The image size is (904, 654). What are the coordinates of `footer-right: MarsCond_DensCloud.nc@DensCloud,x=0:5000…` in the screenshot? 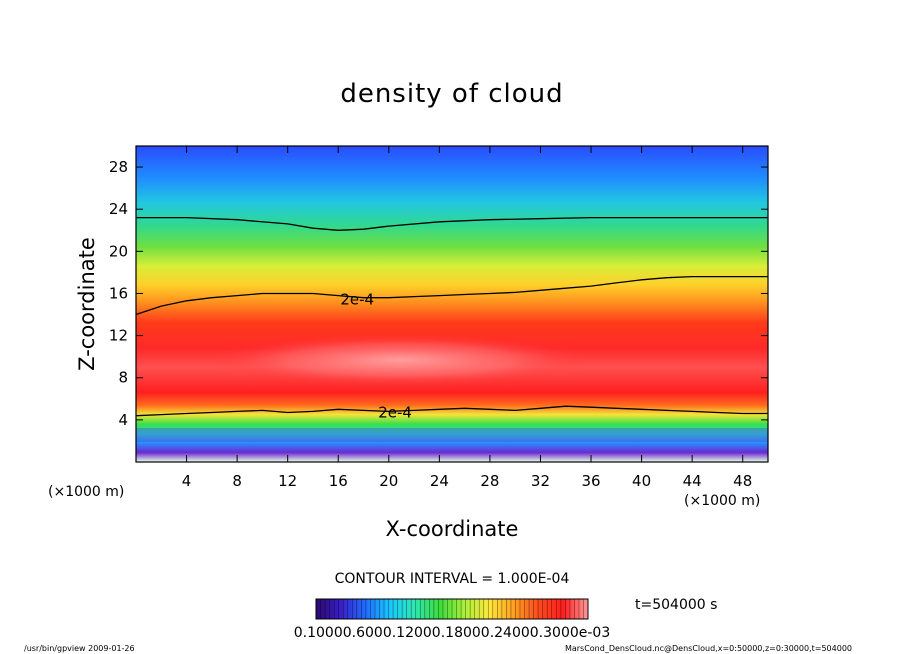 It's located at (708, 648).